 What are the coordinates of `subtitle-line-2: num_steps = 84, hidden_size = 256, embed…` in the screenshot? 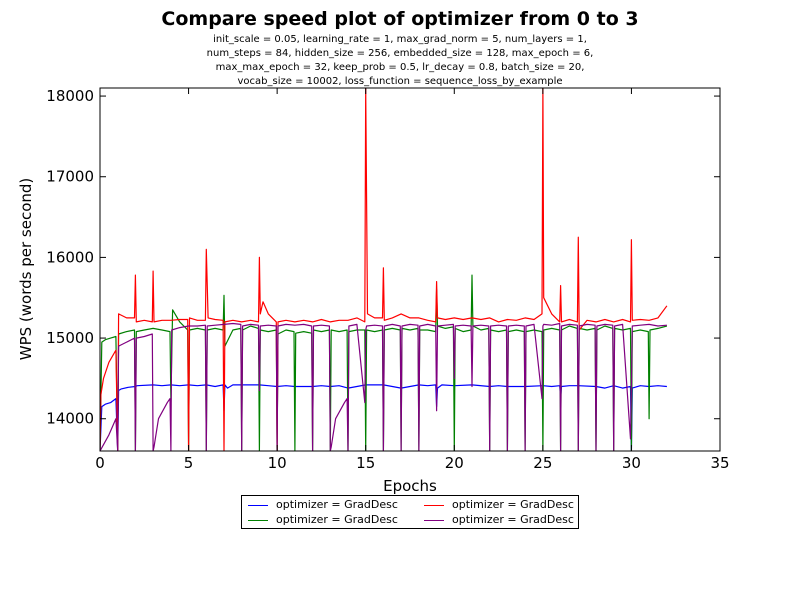 It's located at (400, 53).